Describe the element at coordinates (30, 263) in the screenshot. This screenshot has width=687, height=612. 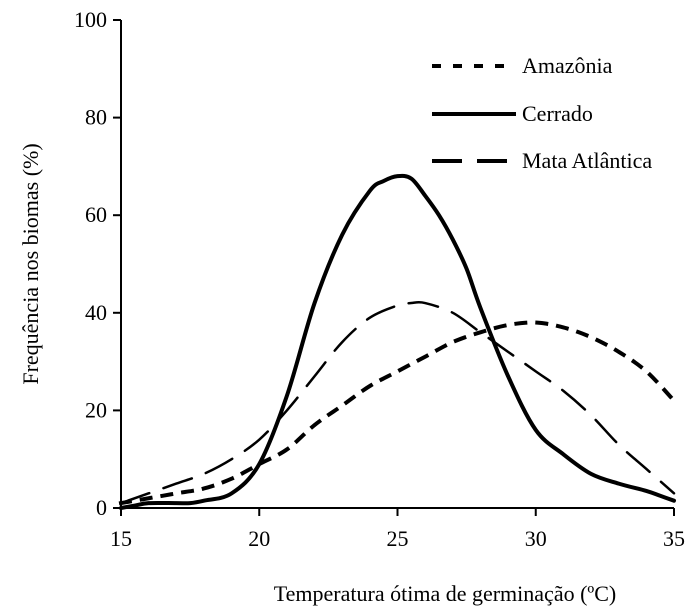
I see `y-axis-title: Frequência nos biomas (%)` at that location.